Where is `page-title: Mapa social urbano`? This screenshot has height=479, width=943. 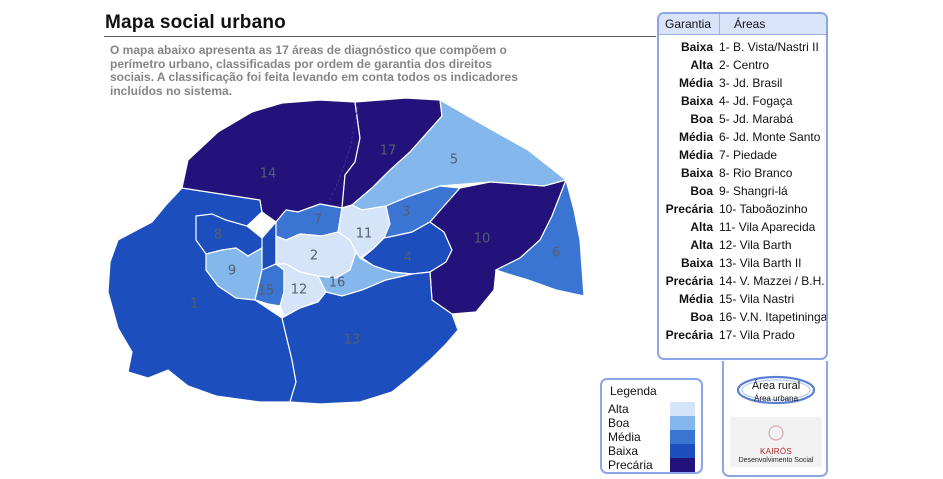
page-title: Mapa social urbano is located at coordinates (195, 22).